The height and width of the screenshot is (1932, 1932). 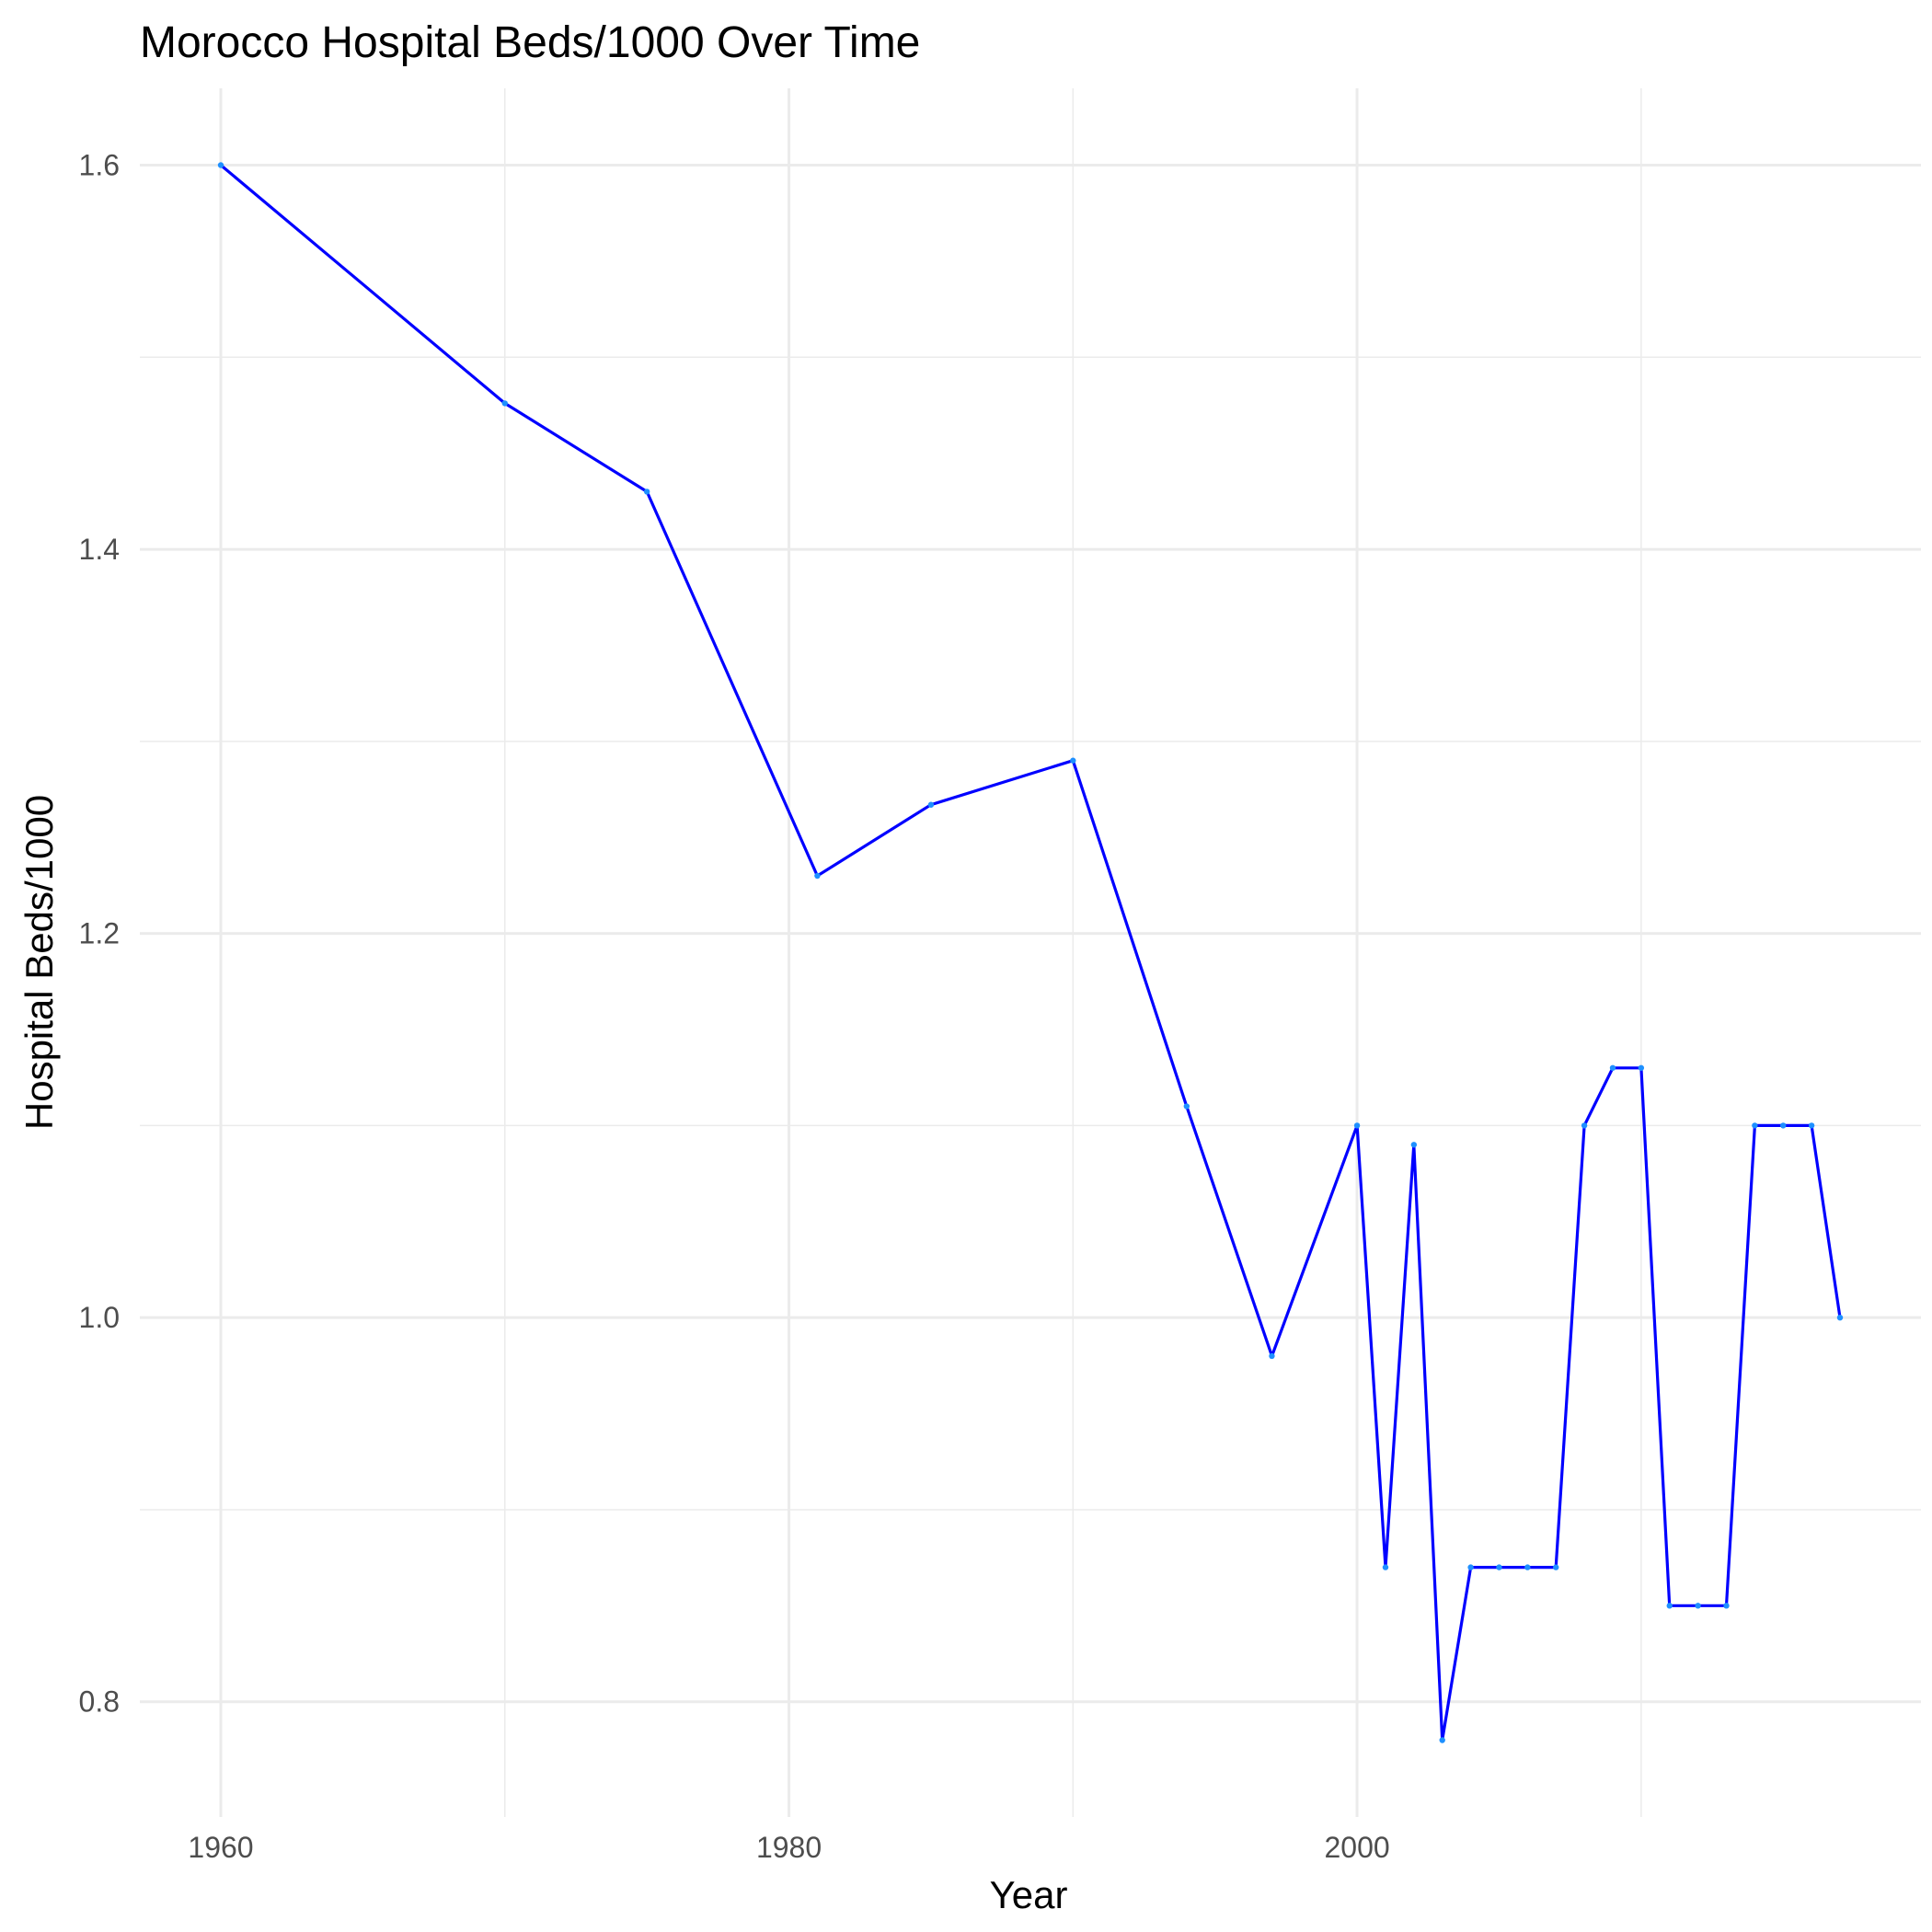 I want to click on y-tick-label: 1.6, so click(x=99, y=165).